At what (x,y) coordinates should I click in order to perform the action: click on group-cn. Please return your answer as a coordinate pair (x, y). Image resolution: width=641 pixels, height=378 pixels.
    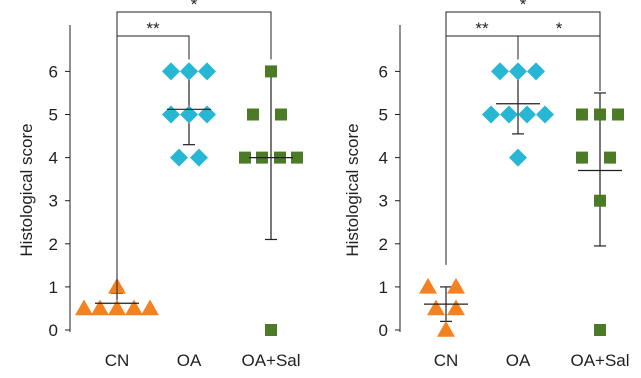
    Looking at the image, I should click on (443, 307).